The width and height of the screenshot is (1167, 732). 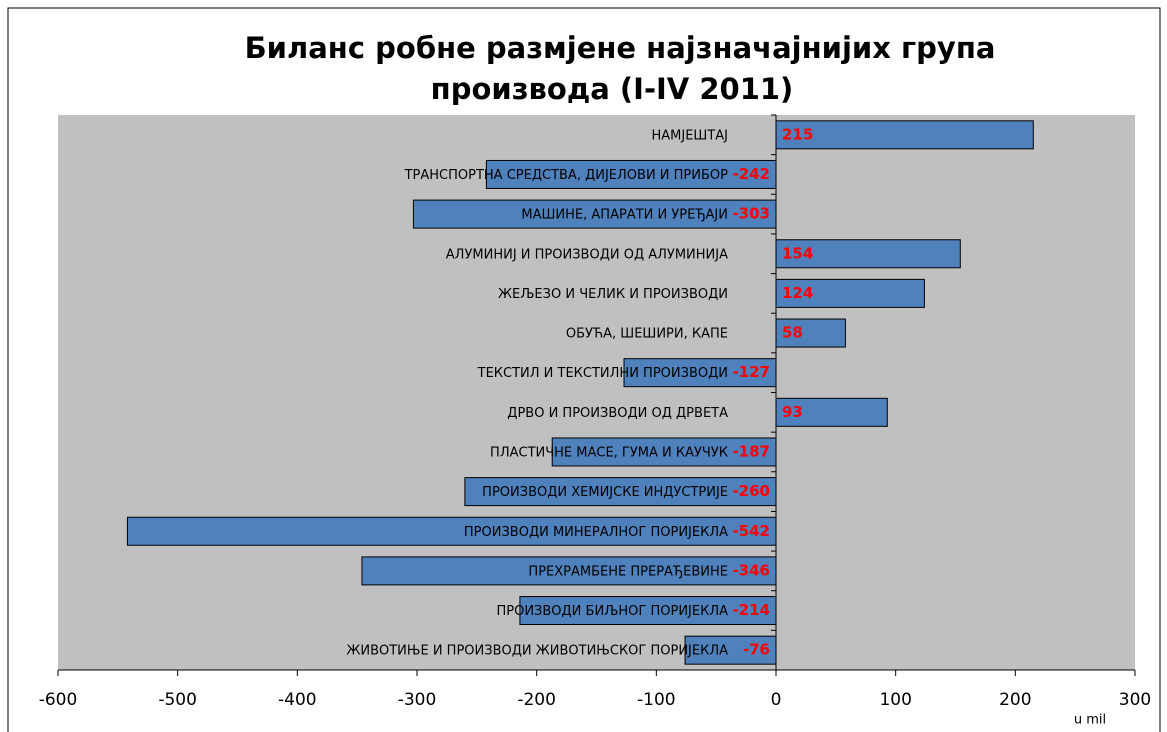 What do you see at coordinates (602, 373) in the screenshot?
I see `category-label: ТЕКСТИЛ И ТЕКСТИЛНИ ПРОИЗВОДИ` at bounding box center [602, 373].